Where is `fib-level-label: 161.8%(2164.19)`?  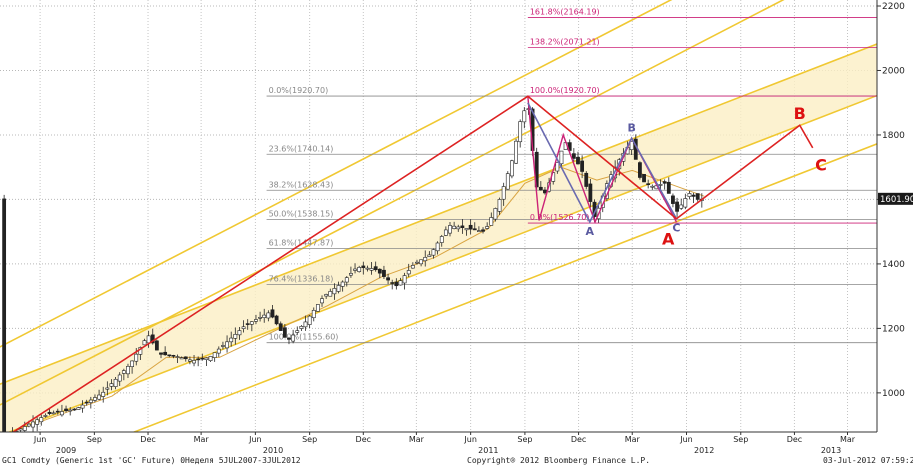 fib-level-label: 161.8%(2164.19) is located at coordinates (565, 12).